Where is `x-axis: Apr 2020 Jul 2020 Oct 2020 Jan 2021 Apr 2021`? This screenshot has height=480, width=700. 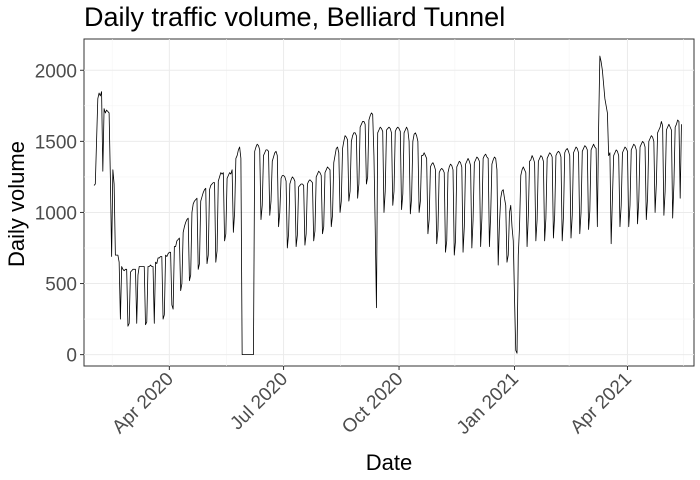 x-axis: Apr 2020 Jul 2020 Oct 2020 Jan 2021 Apr 2021 is located at coordinates (372, 402).